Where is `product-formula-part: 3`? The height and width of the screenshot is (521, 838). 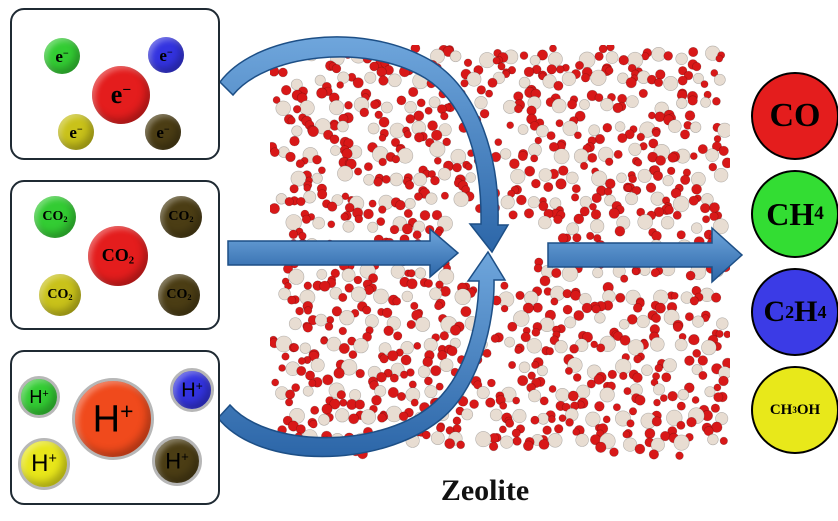
product-formula-part: 3 is located at coordinates (794, 410).